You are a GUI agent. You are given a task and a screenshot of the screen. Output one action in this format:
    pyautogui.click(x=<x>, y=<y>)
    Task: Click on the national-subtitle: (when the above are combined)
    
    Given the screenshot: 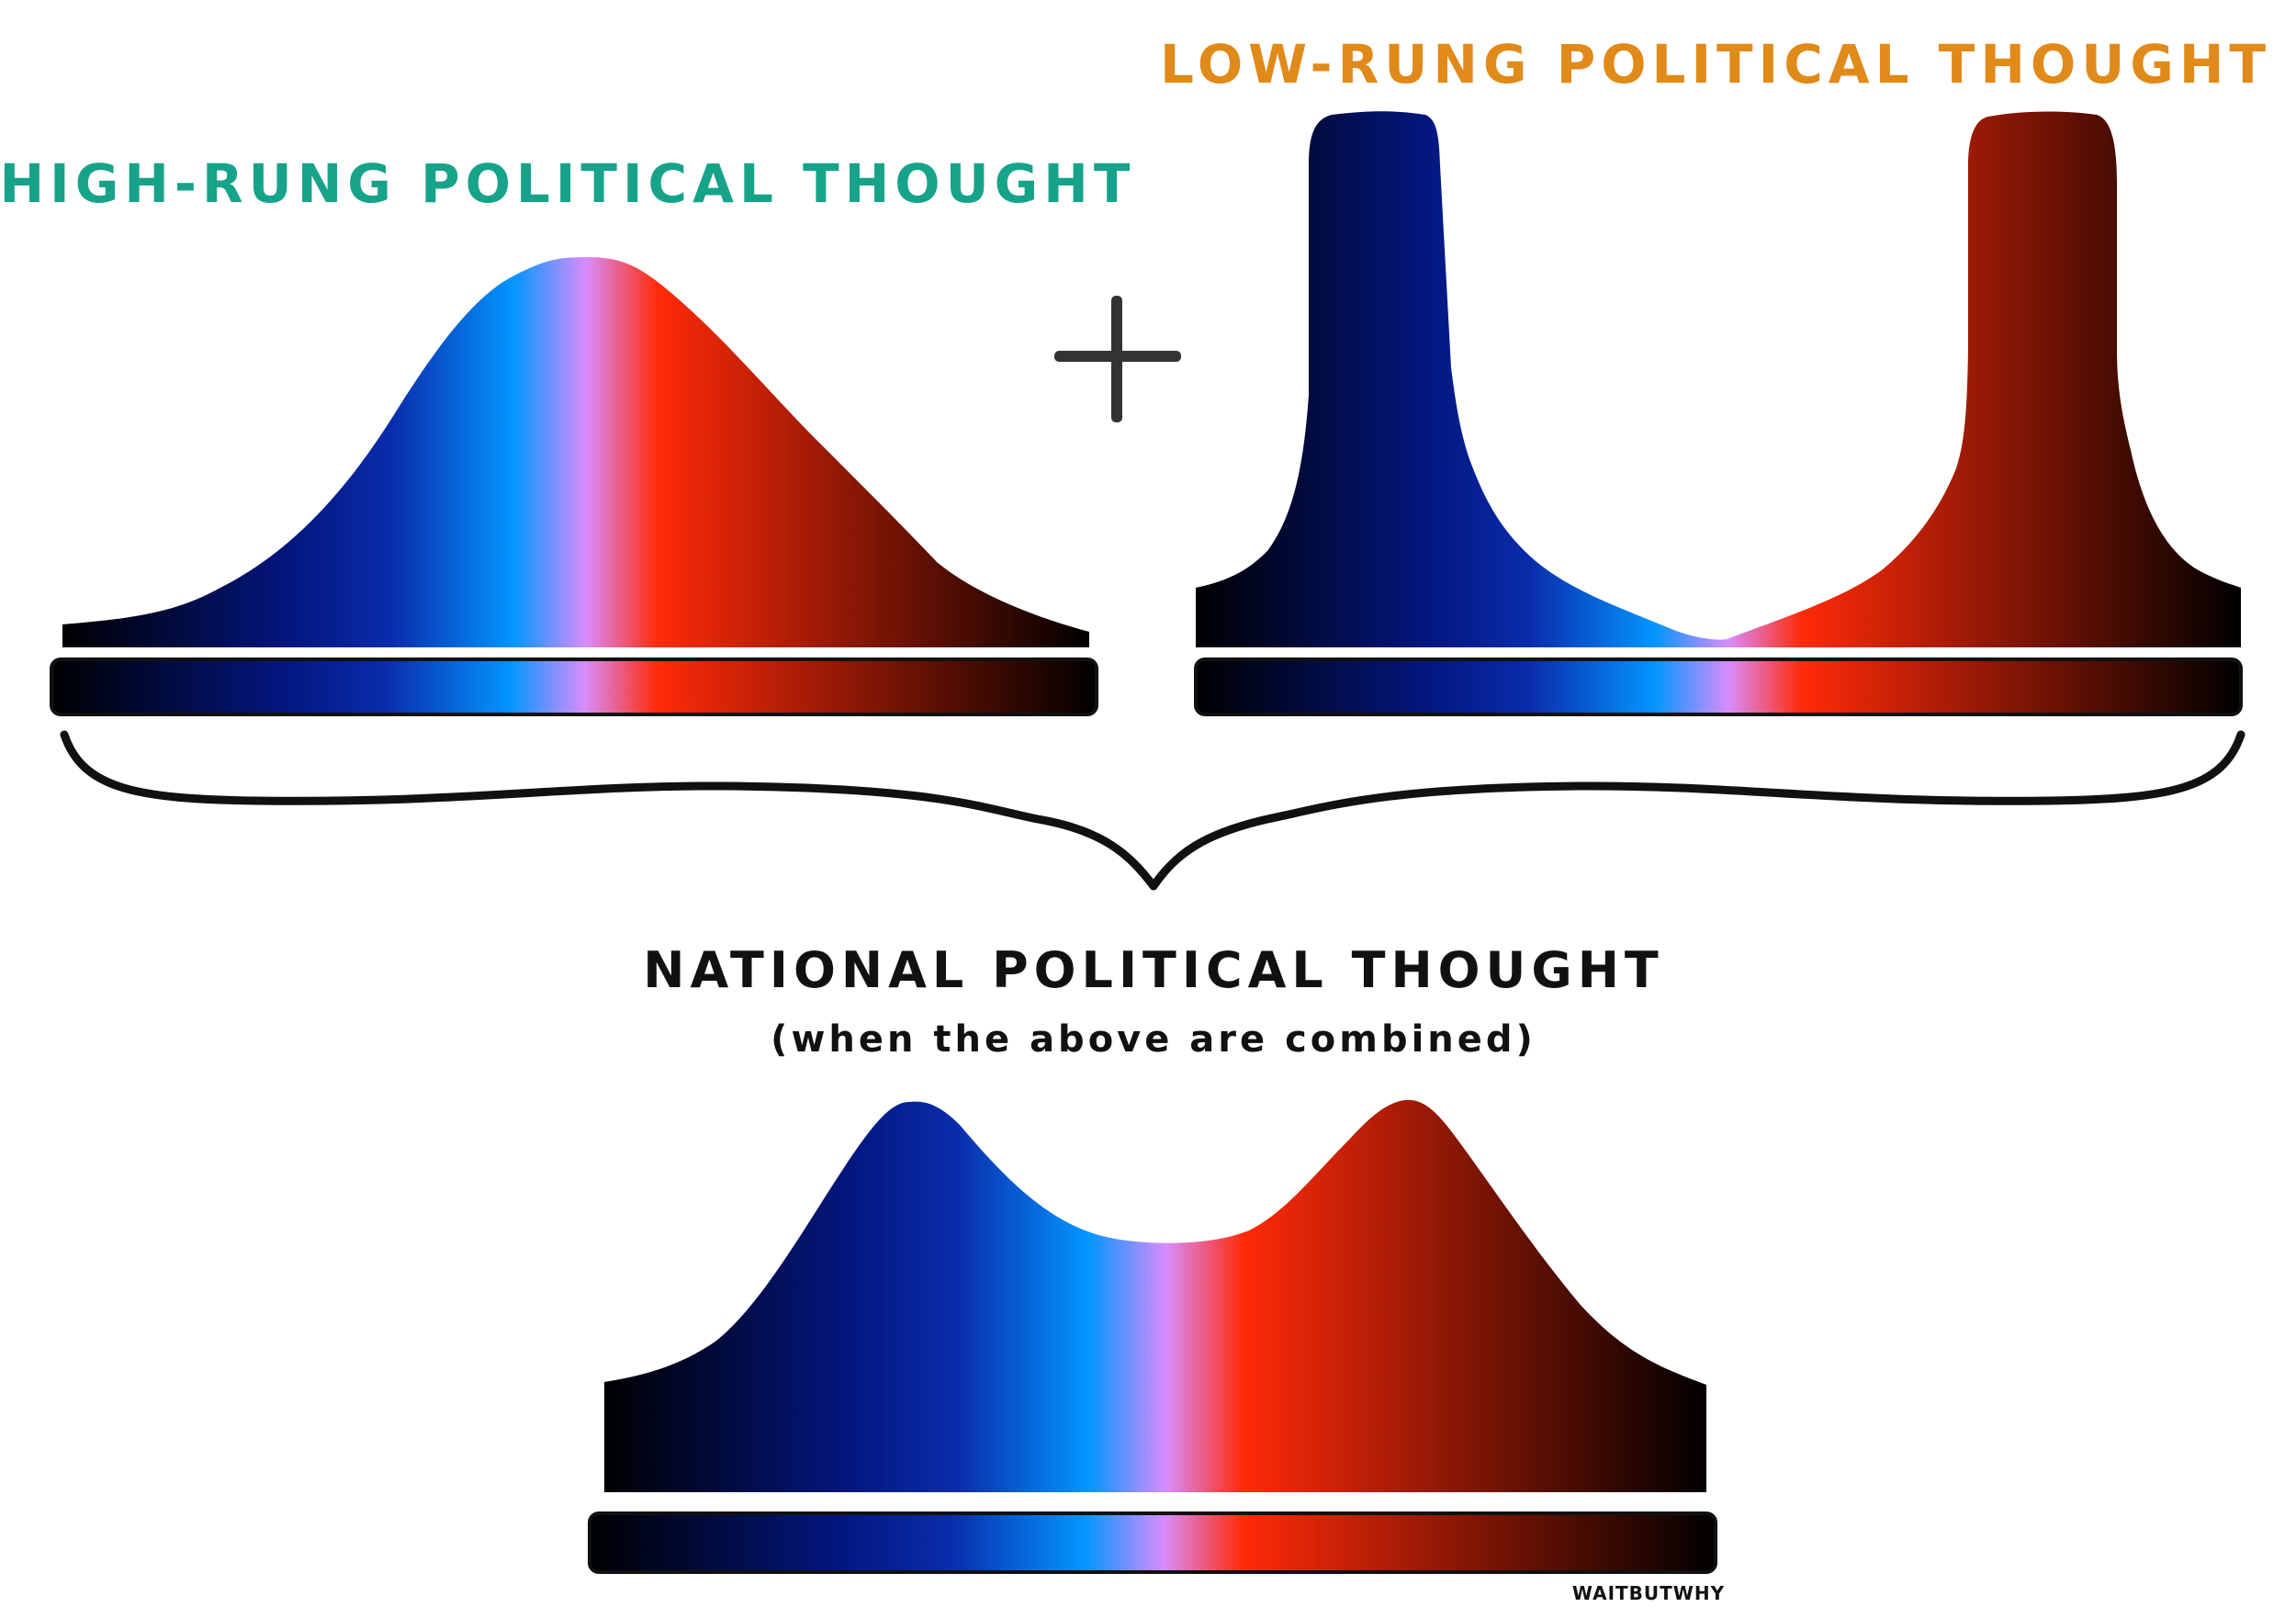 What is the action you would take?
    pyautogui.click(x=1153, y=1039)
    